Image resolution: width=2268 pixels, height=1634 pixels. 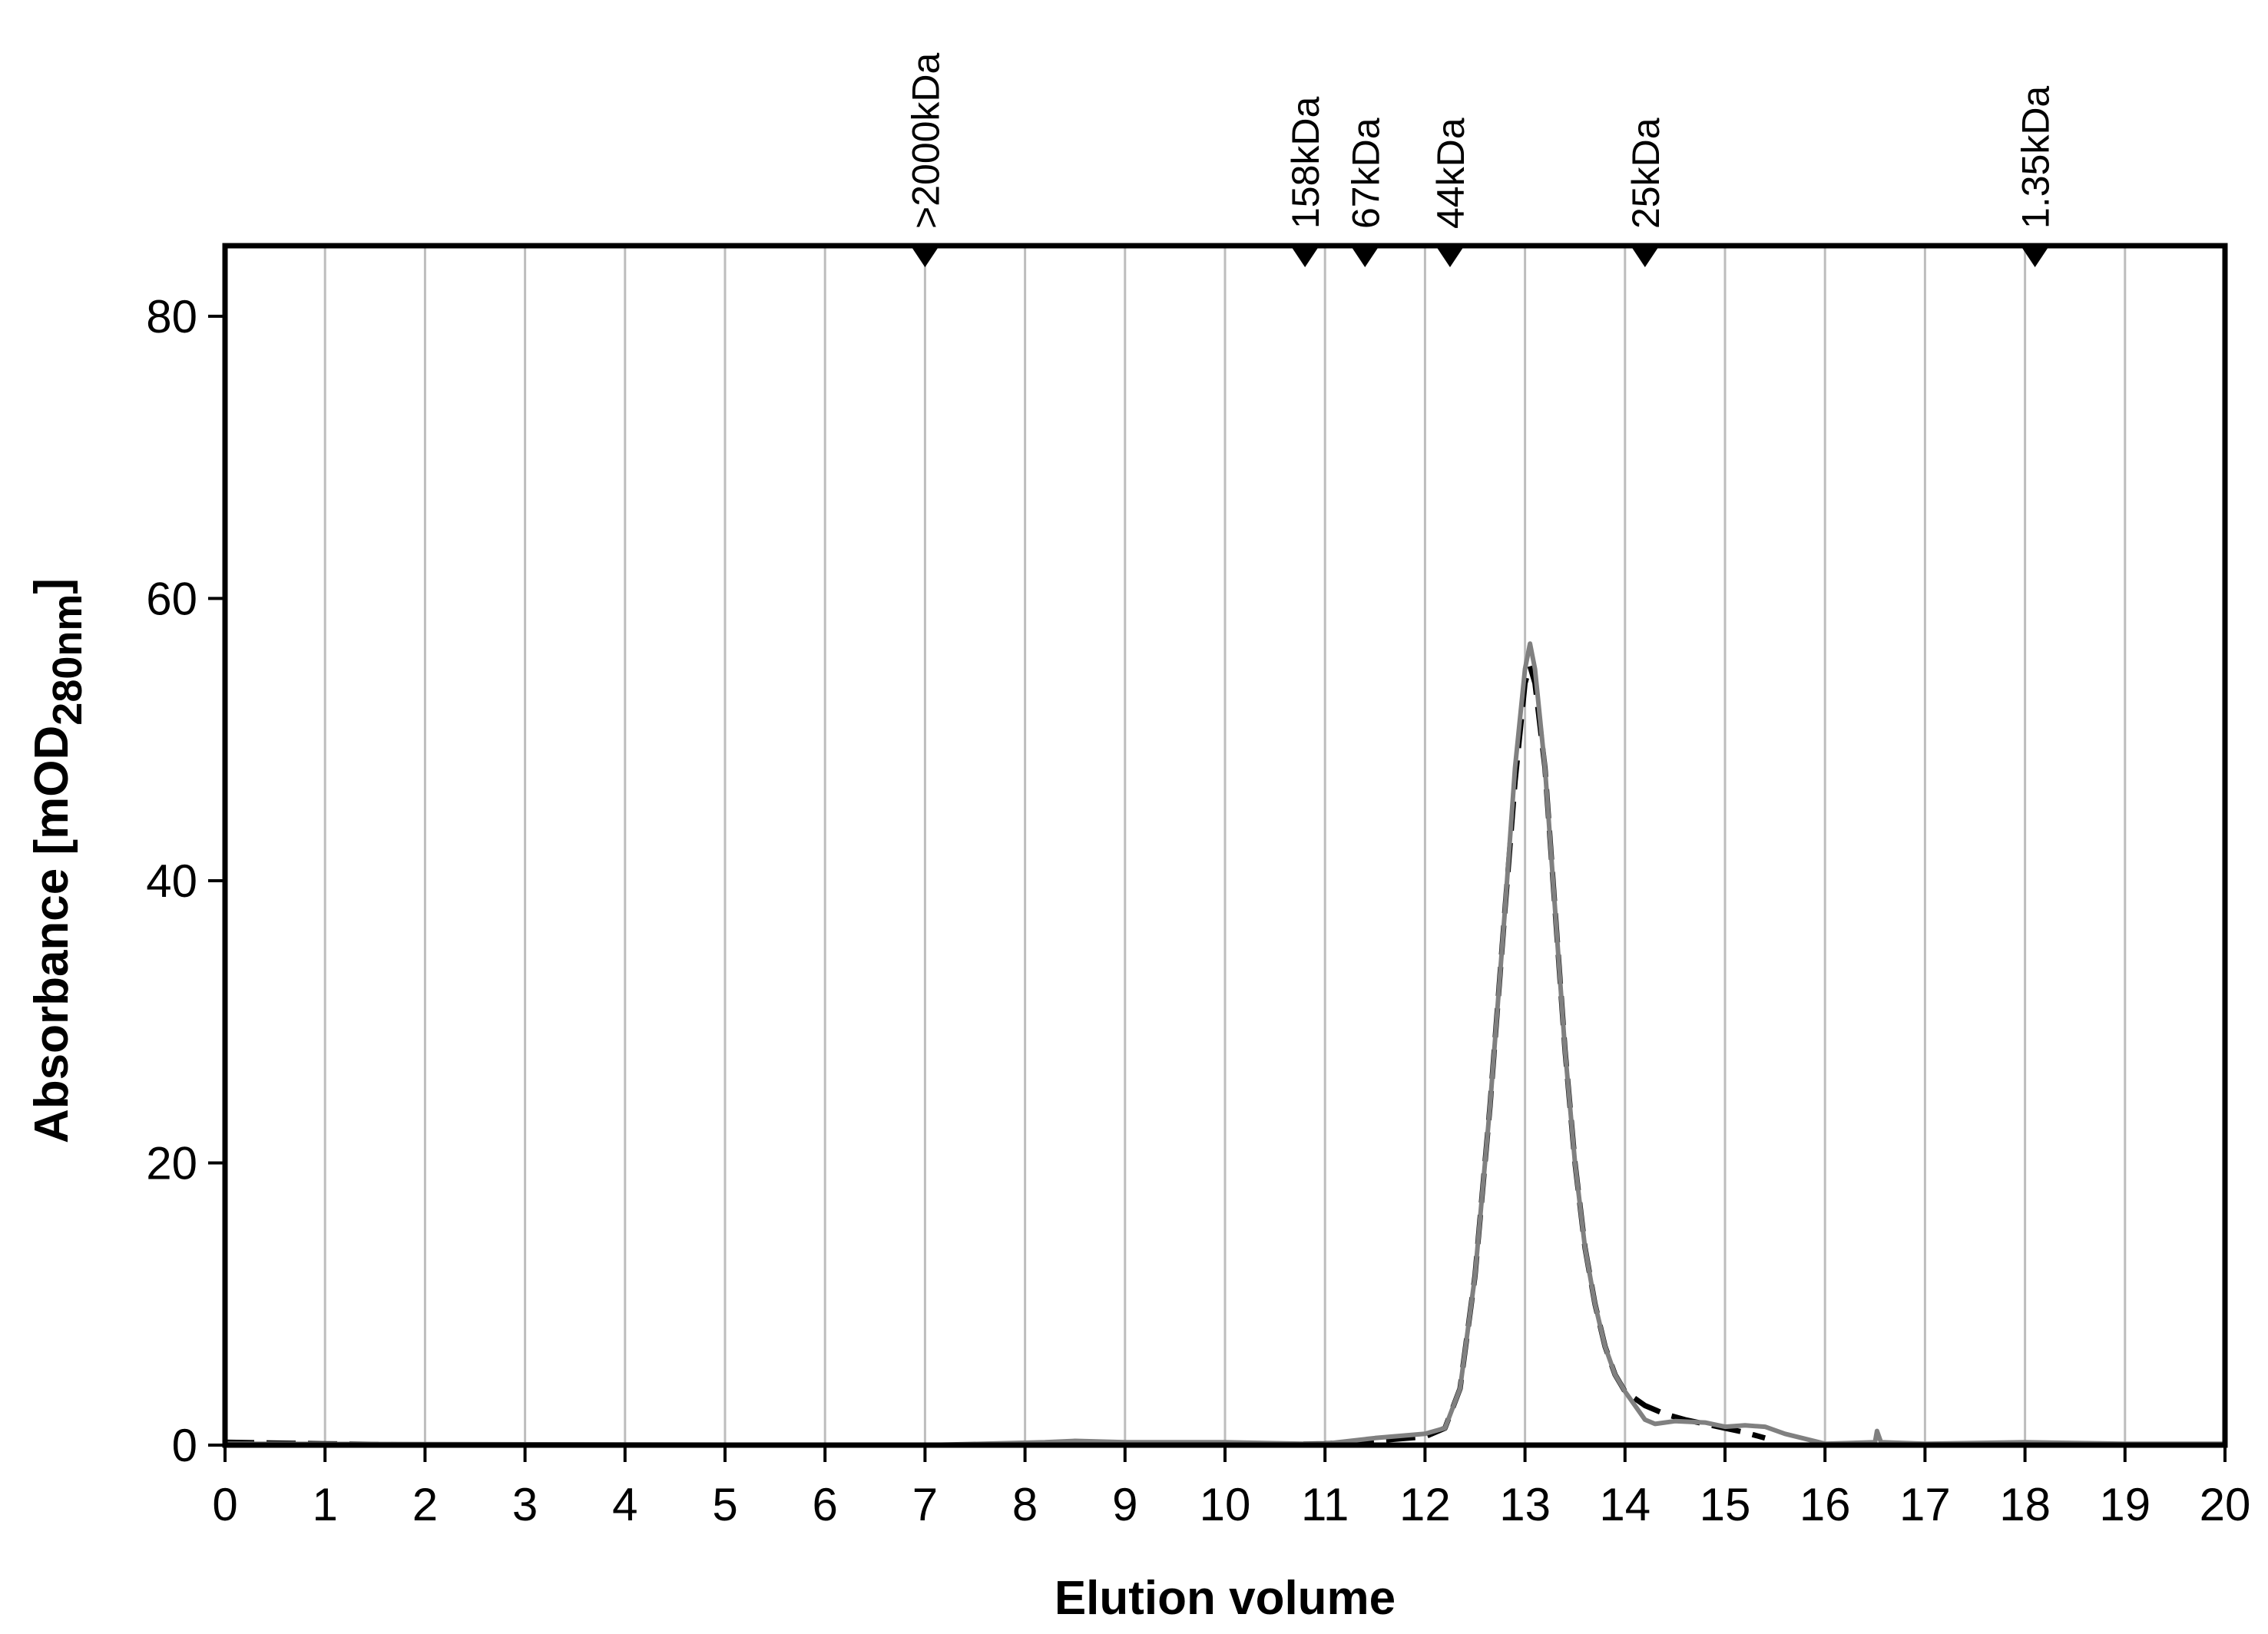 What do you see at coordinates (1425, 1505) in the screenshot?
I see `x-tick-label-12: 12` at bounding box center [1425, 1505].